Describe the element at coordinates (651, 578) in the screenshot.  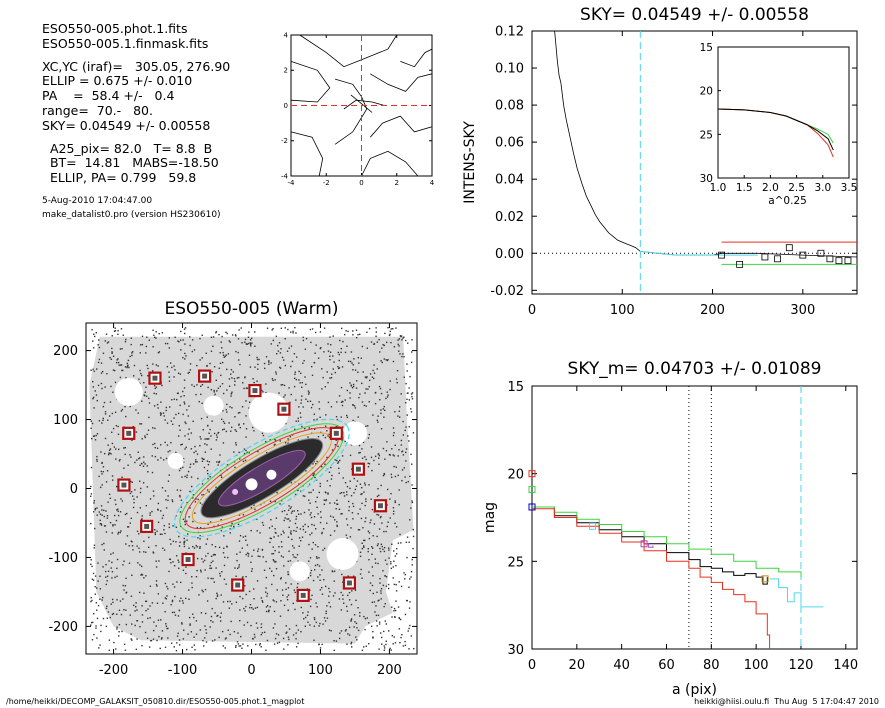
I see `mag-curve-red` at that location.